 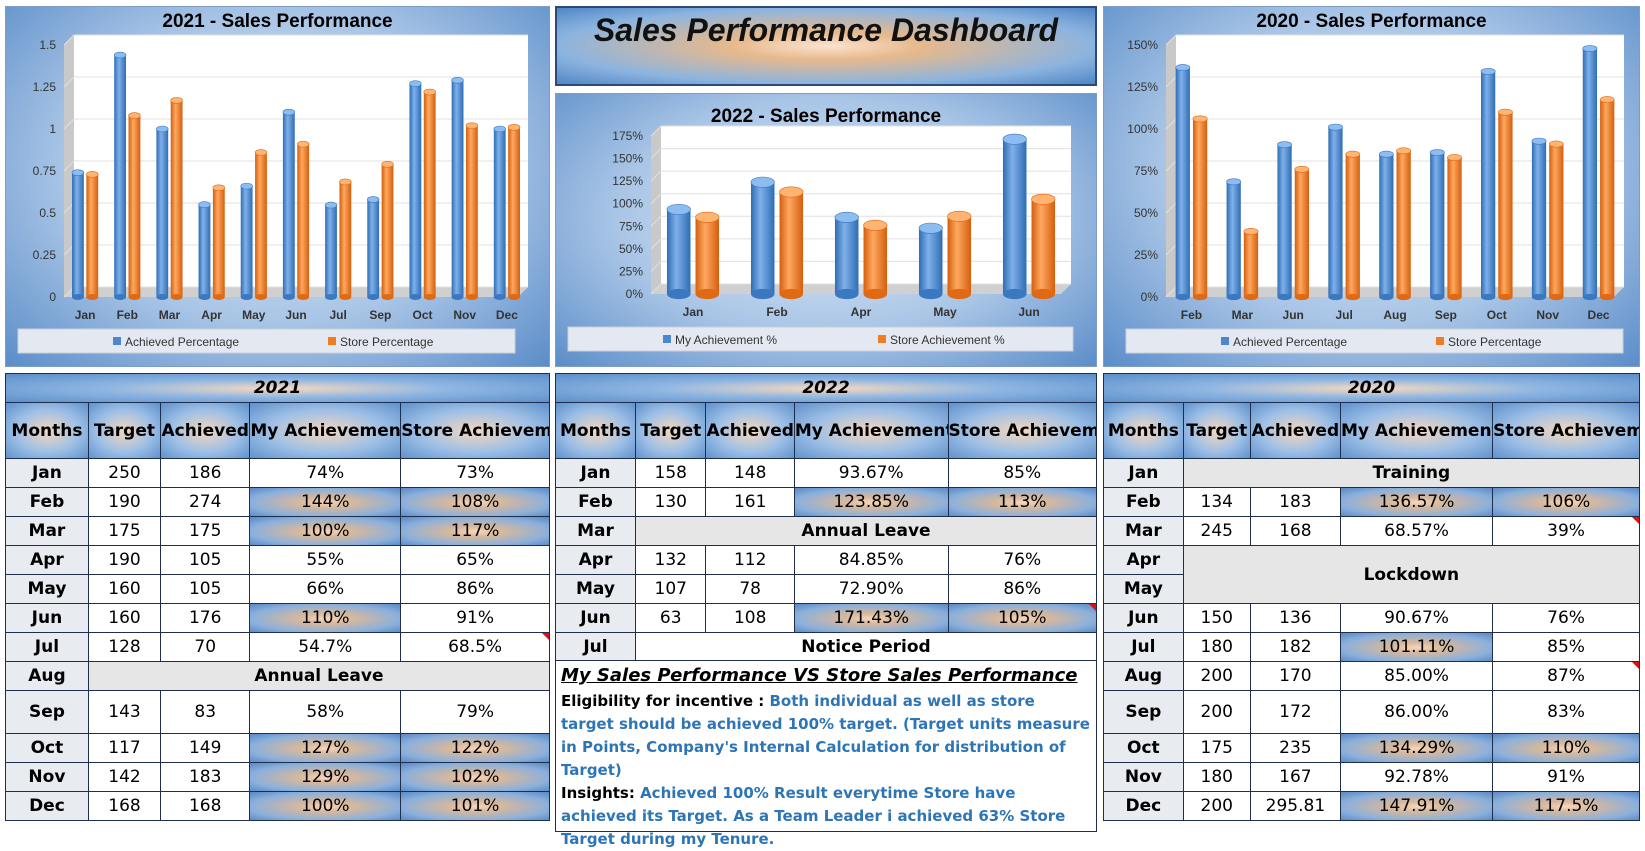 I want to click on target-cell: 128, so click(x=124, y=647).